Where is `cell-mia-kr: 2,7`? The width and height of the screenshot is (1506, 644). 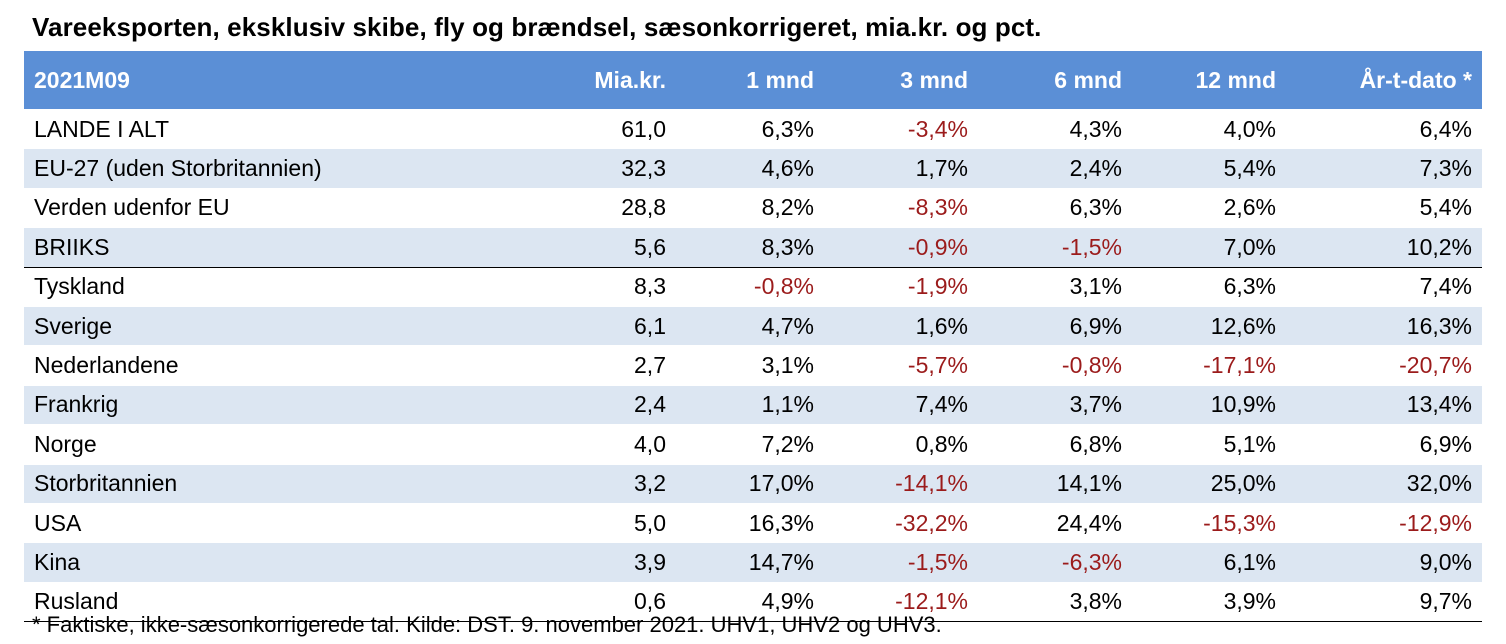
cell-mia-kr: 2,7 is located at coordinates (591, 365).